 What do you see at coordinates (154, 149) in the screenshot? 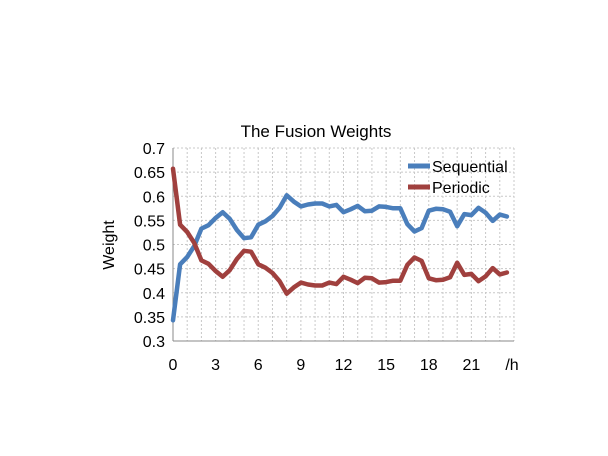
I see `y-tick-label: 0.7` at bounding box center [154, 149].